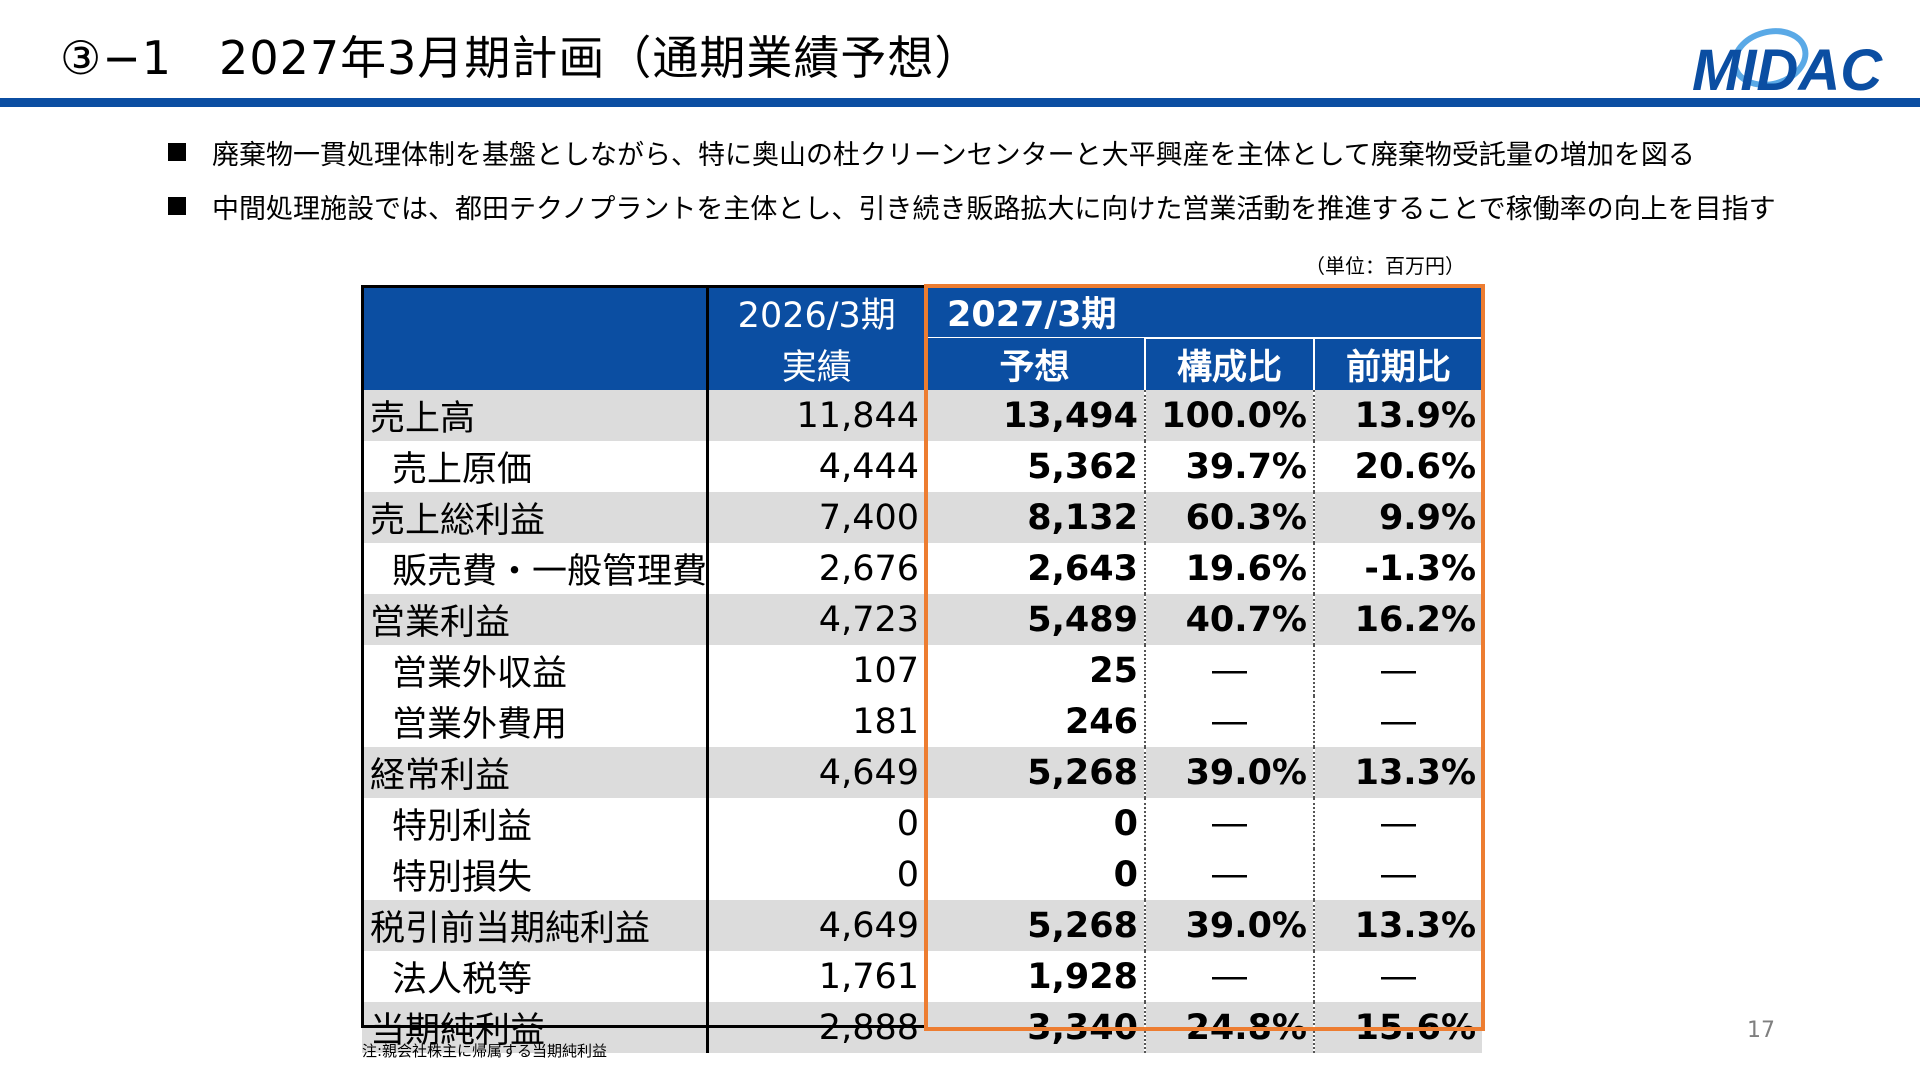 The height and width of the screenshot is (1080, 1920). What do you see at coordinates (1035, 1027) in the screenshot?
I see `plan-cell: 3,340` at bounding box center [1035, 1027].